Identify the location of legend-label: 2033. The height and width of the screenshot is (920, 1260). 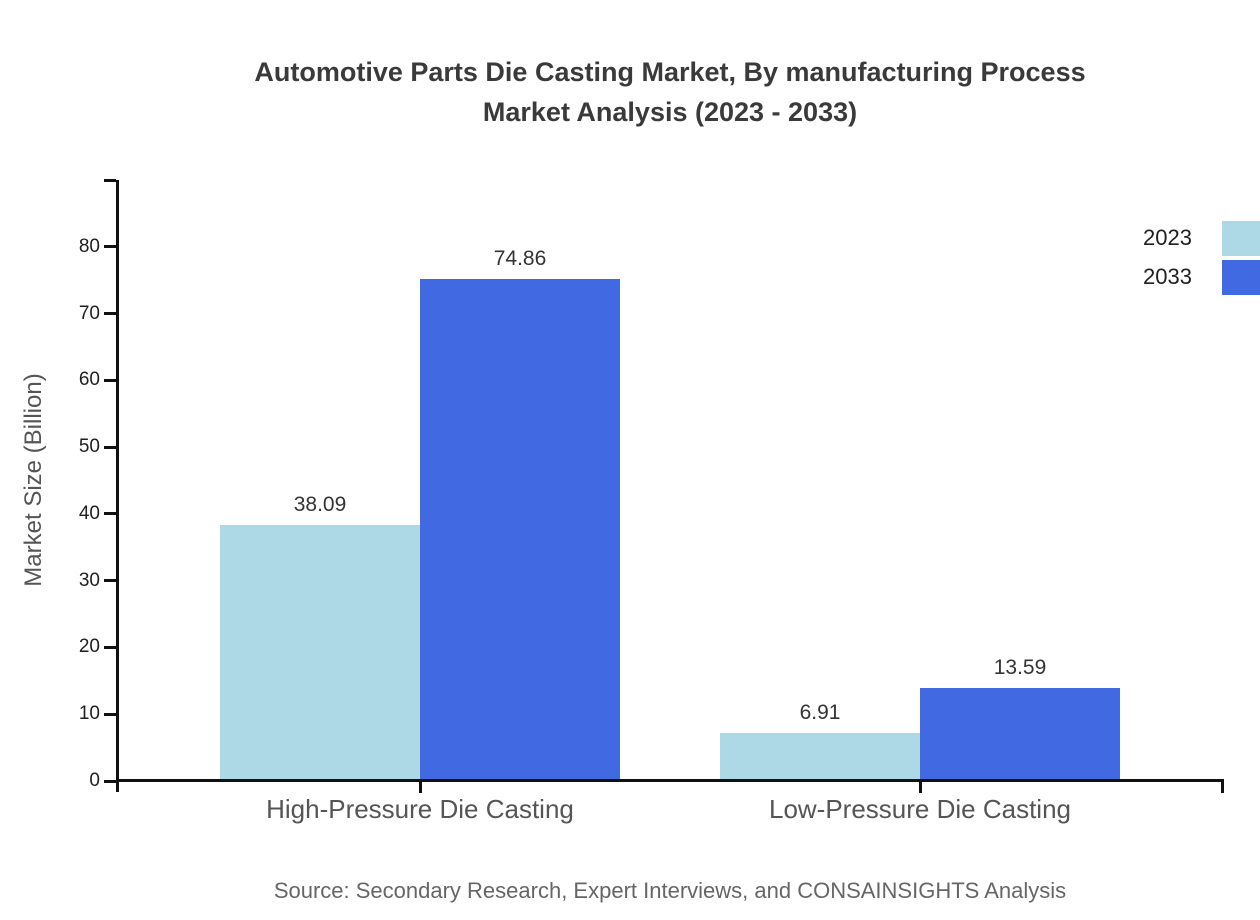
(1167, 276).